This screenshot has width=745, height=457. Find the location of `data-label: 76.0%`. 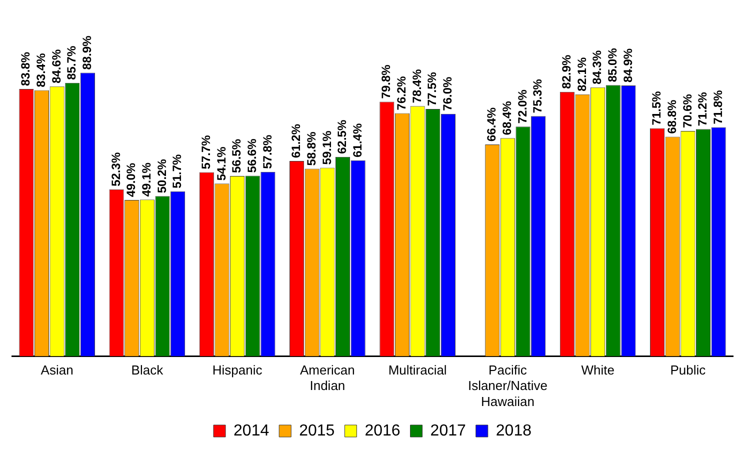

data-label: 76.0% is located at coordinates (447, 93).